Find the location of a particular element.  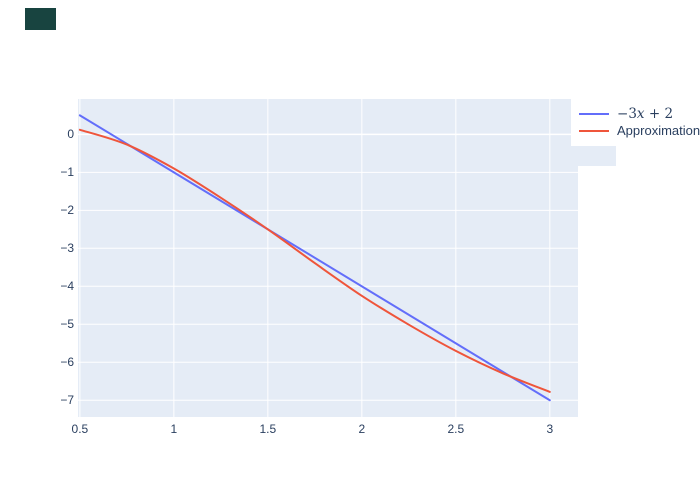

y-tick-label: −2 is located at coordinates (67, 210).